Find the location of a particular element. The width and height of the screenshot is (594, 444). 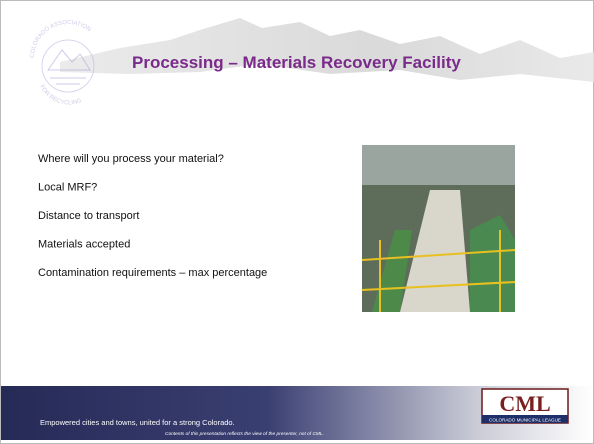

mountains is located at coordinates (327, 50).